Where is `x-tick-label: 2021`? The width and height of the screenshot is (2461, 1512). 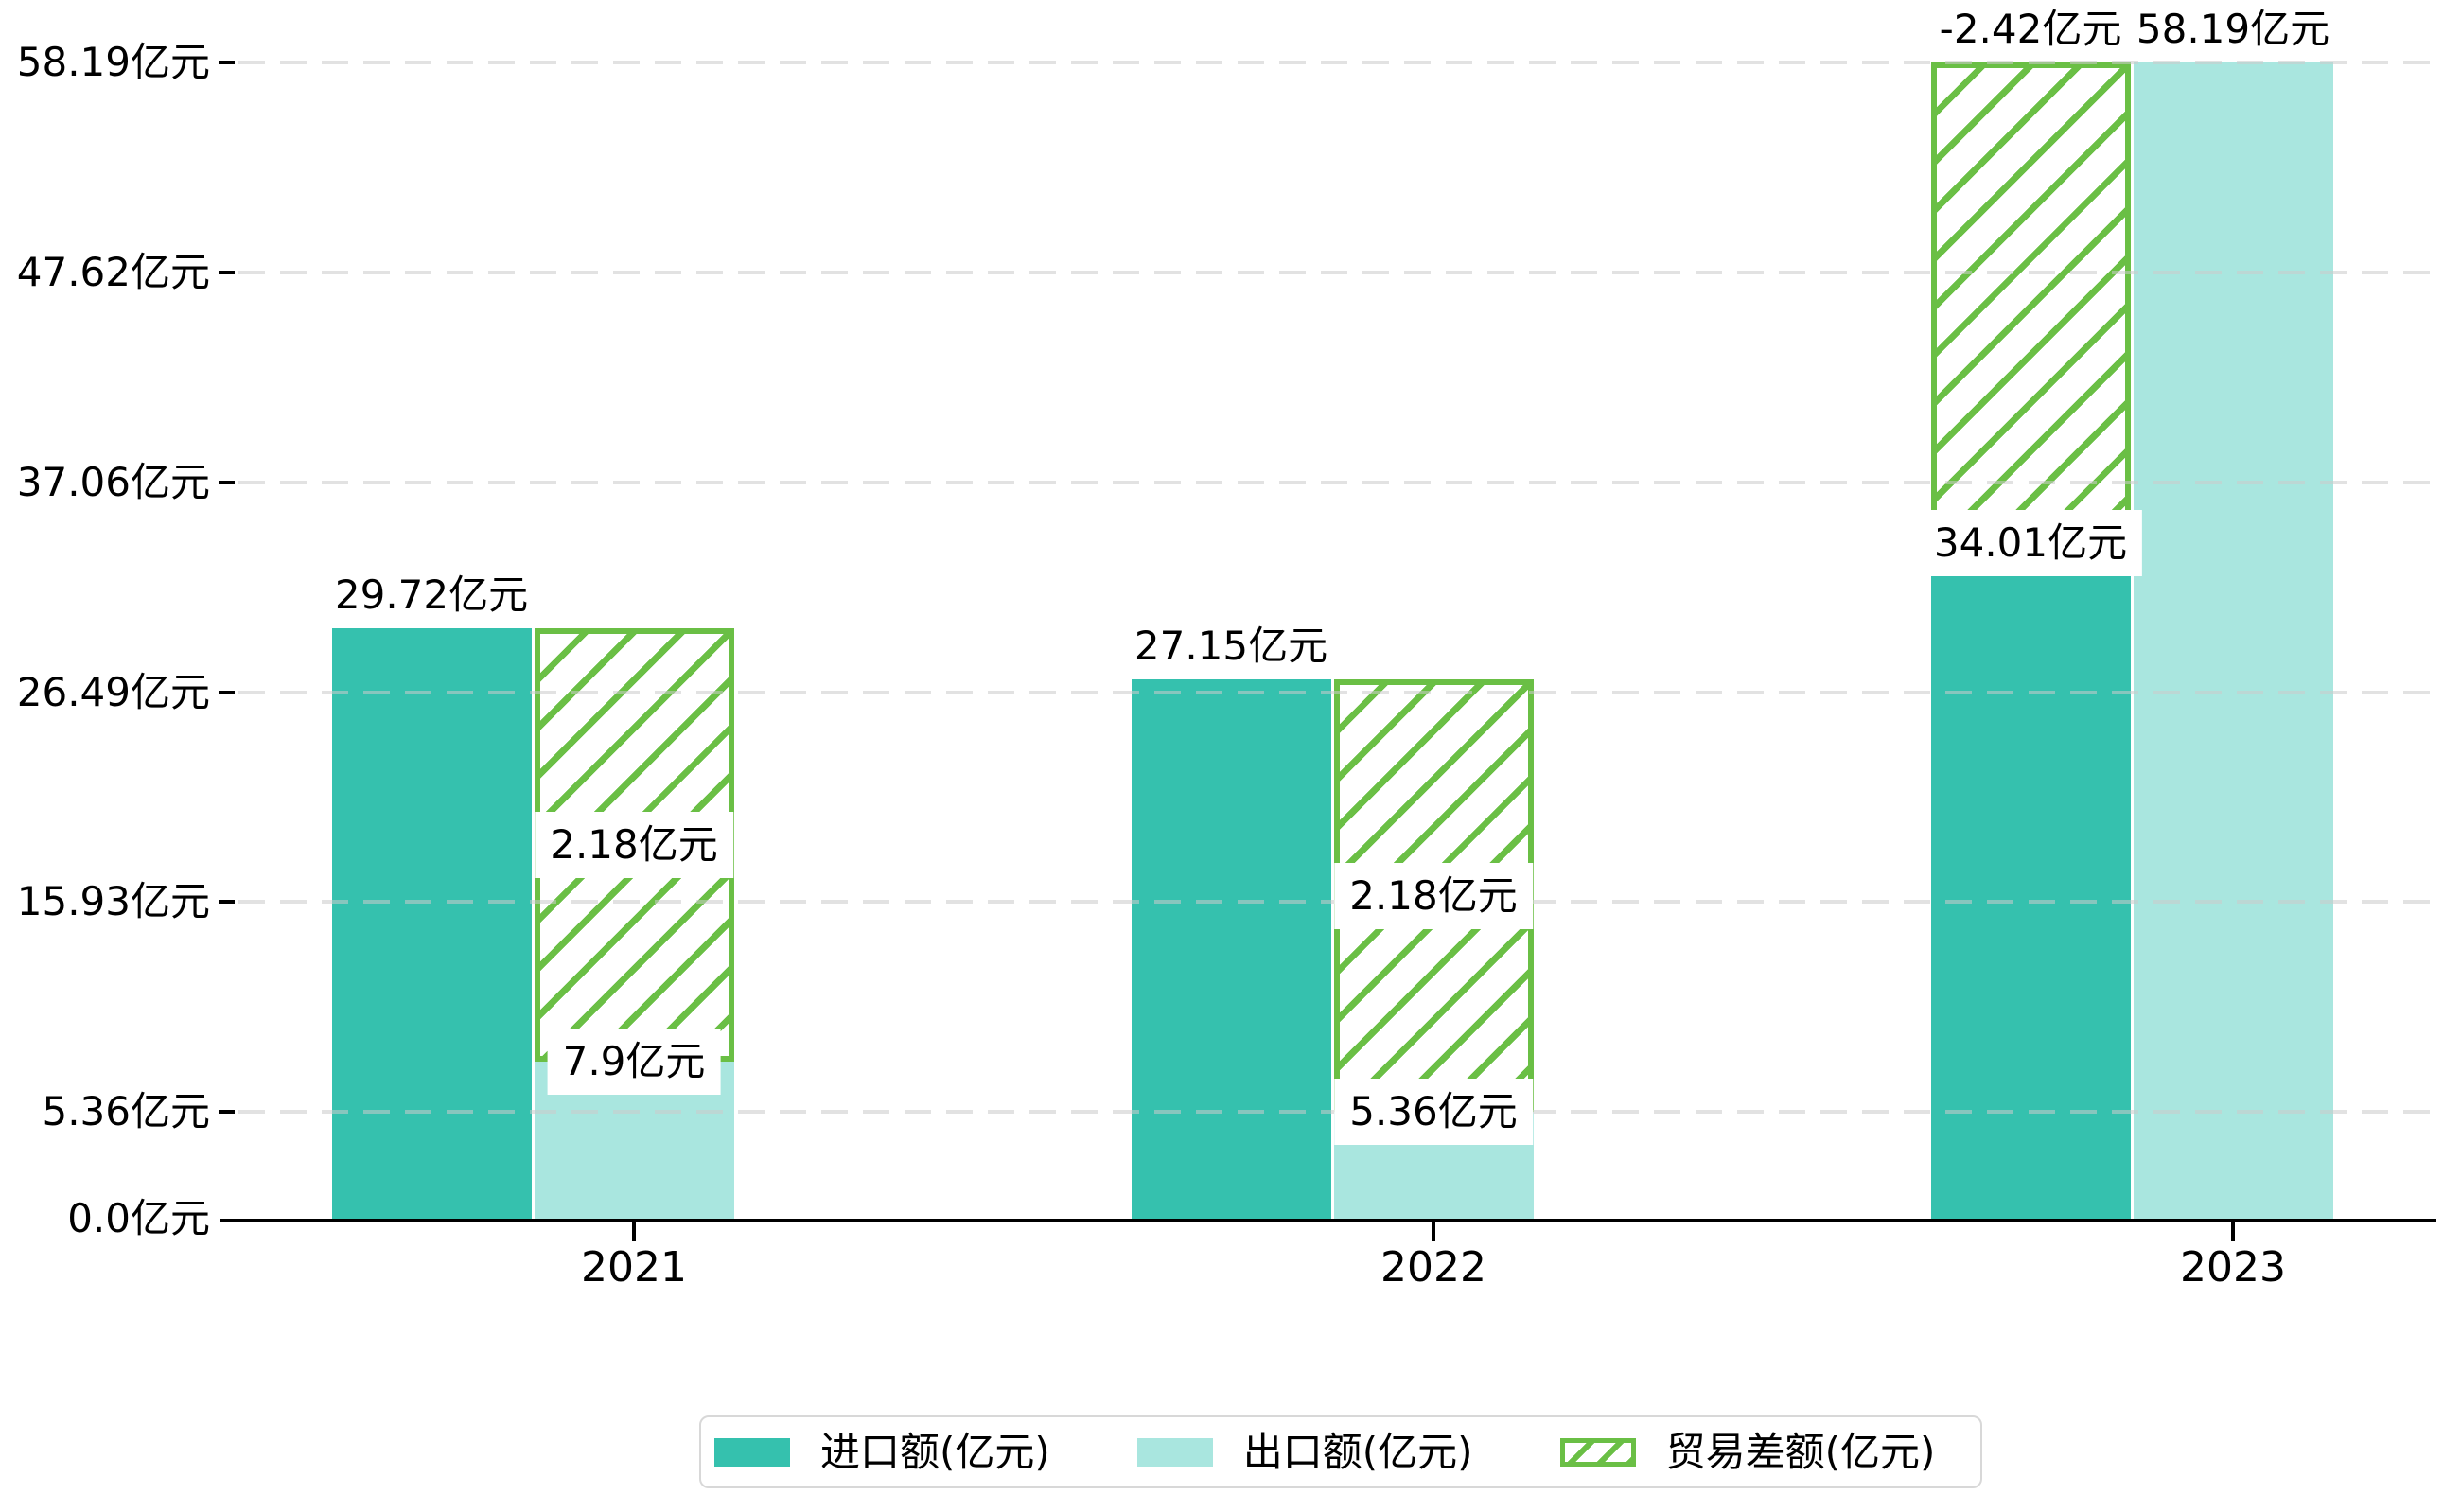
x-tick-label: 2021 is located at coordinates (634, 1267).